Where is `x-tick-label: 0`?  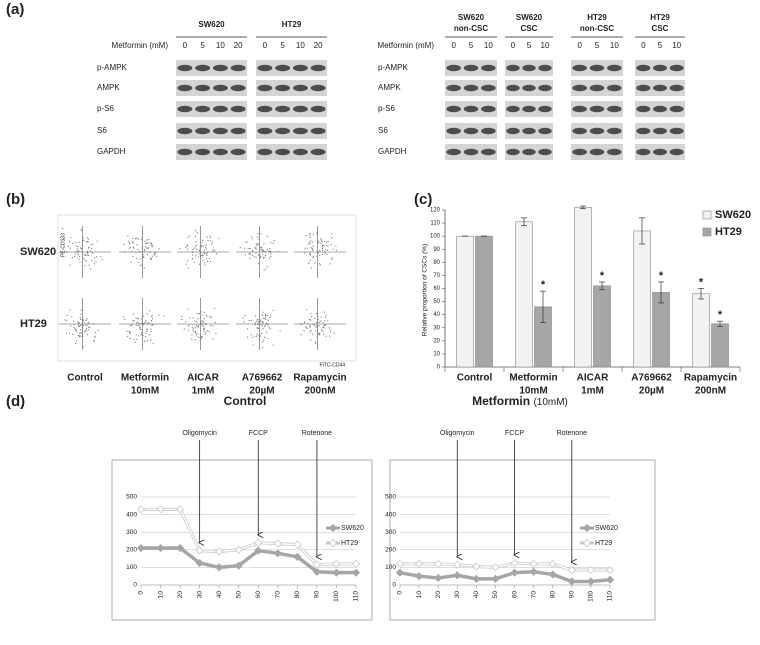
x-tick-label: 0 is located at coordinates (141, 593).